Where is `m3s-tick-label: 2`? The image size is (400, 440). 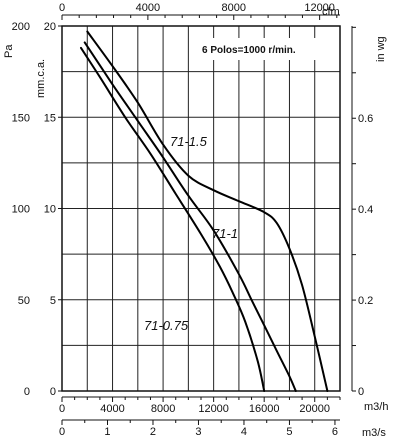
m3s-tick-label: 2 is located at coordinates (153, 432).